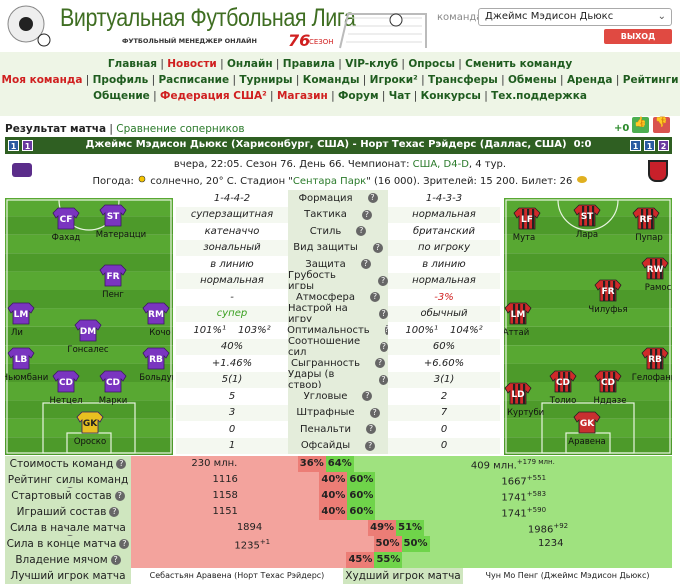  Describe the element at coordinates (325, 429) in the screenshot. I see `stats-label: Пенальти` at that location.